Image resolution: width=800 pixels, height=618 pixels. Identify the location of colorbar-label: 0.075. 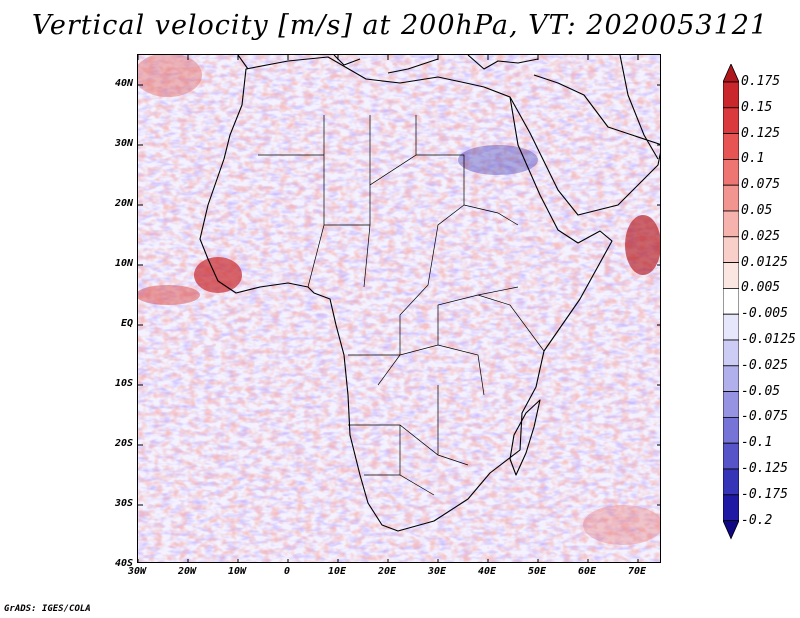
(761, 185).